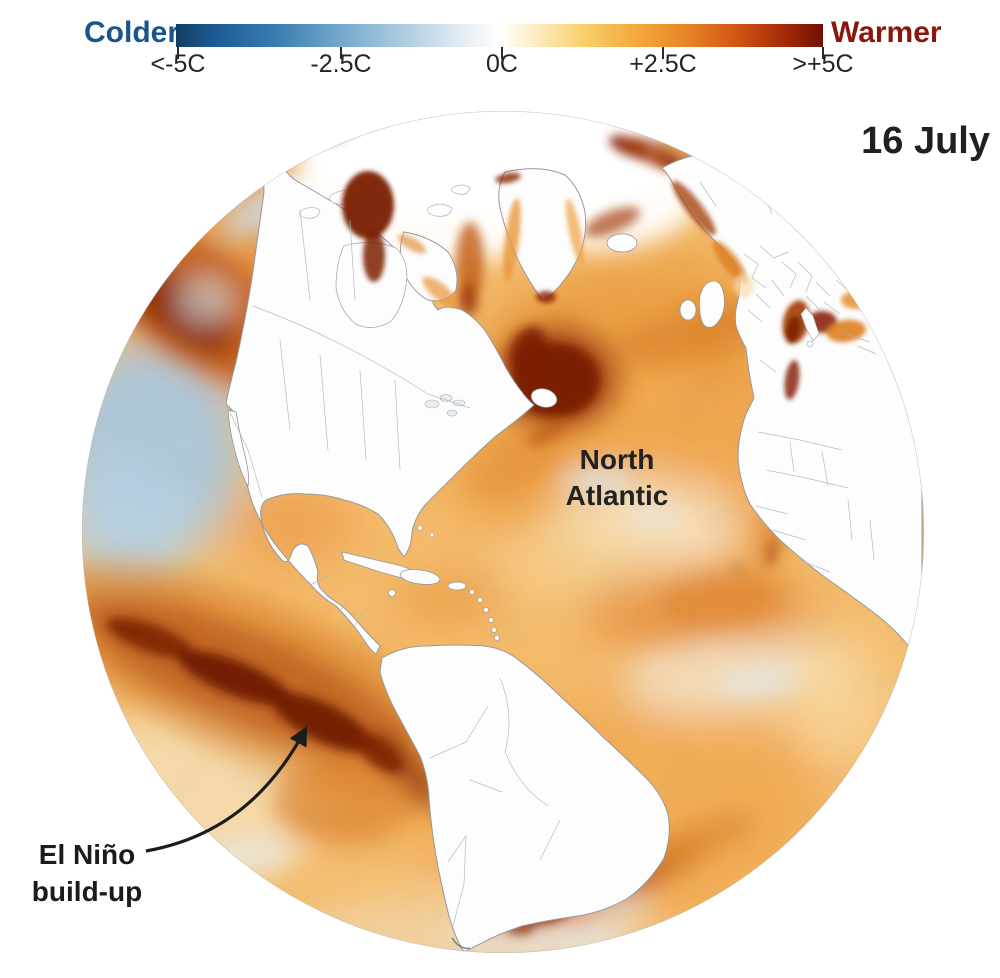 The height and width of the screenshot is (978, 1000). Describe the element at coordinates (87, 891) in the screenshot. I see `el-nino-line2: build-up` at that location.